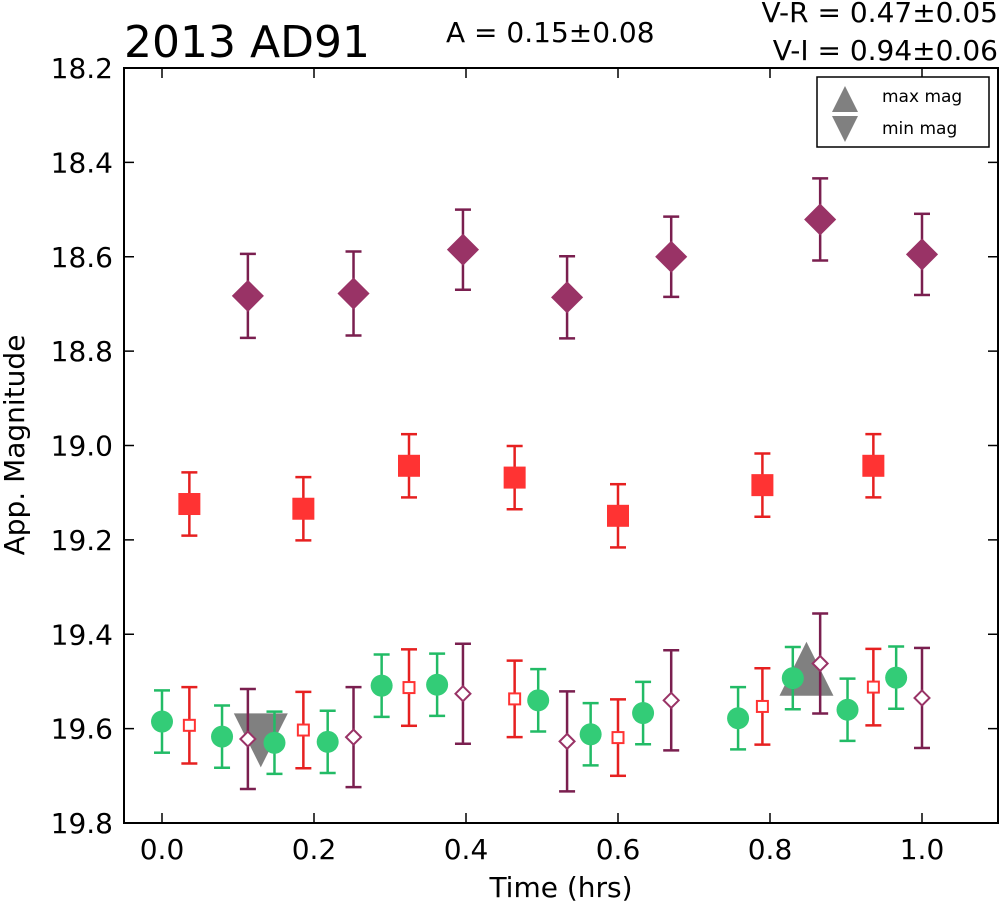  I want to click on y-axis-label: App. Magnitude, so click(15, 445).